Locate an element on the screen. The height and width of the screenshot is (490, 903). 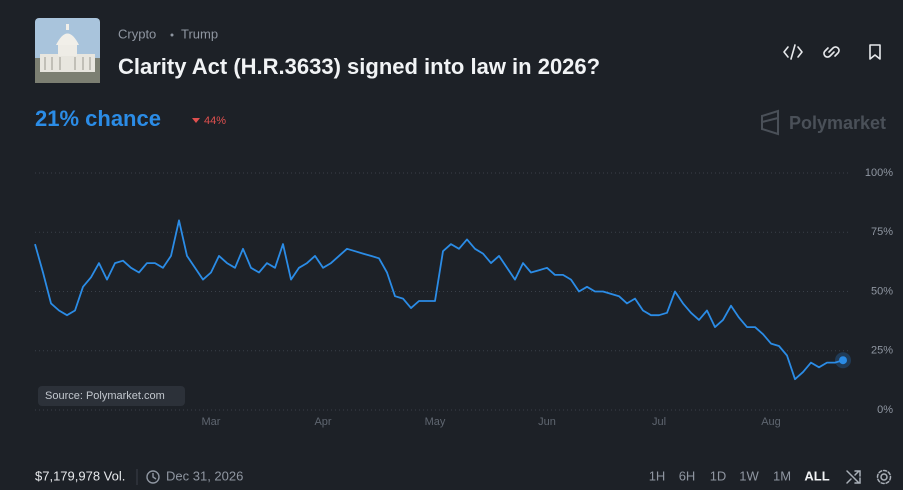
source-badge is located at coordinates (111, 396).